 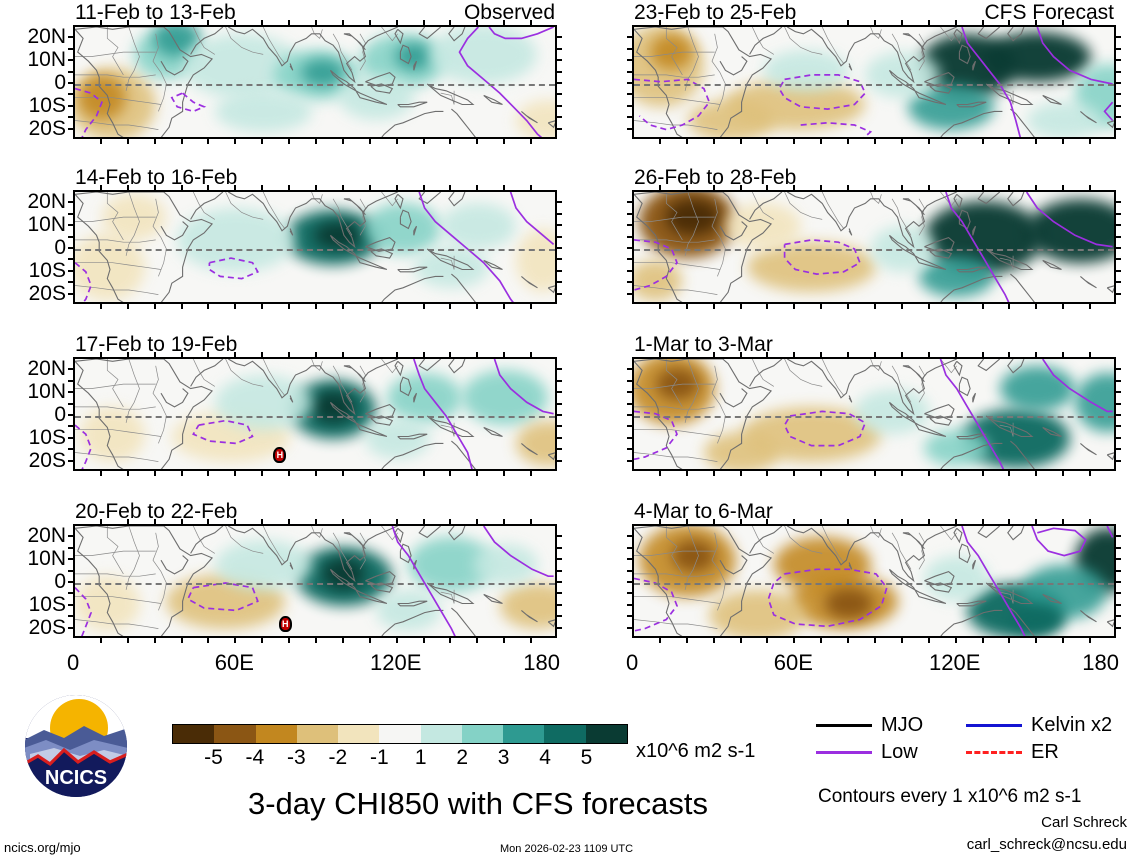 I want to click on ncics-logo-text: NCICS, so click(x=76, y=778).